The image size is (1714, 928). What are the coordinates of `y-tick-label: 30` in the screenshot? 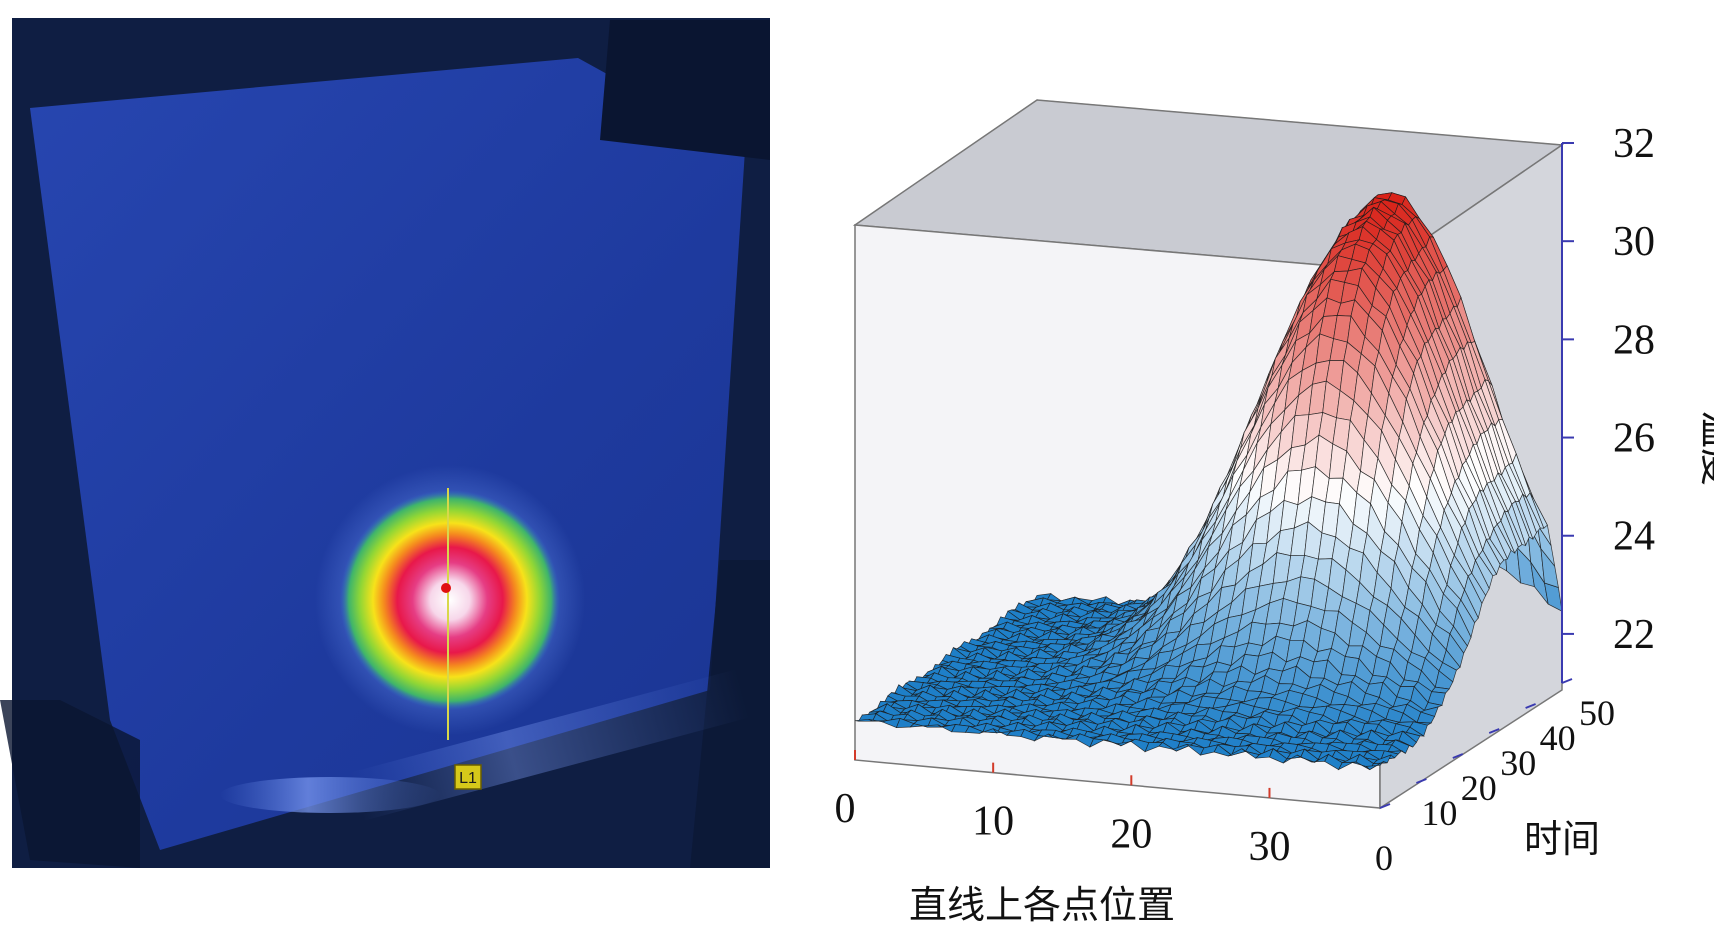 It's located at (1518, 763).